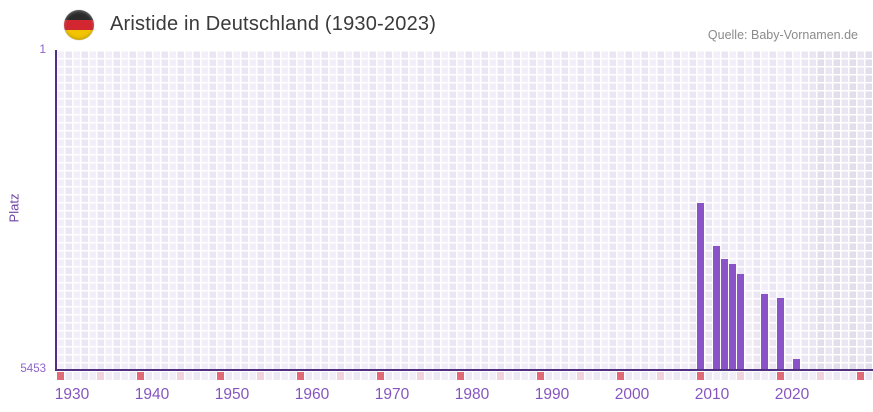 The image size is (873, 412). I want to click on bar-2010, so click(716, 307).